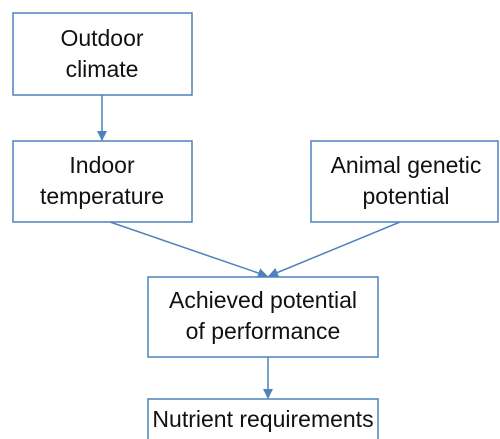  What do you see at coordinates (102, 69) in the screenshot?
I see `node-label: climate` at bounding box center [102, 69].